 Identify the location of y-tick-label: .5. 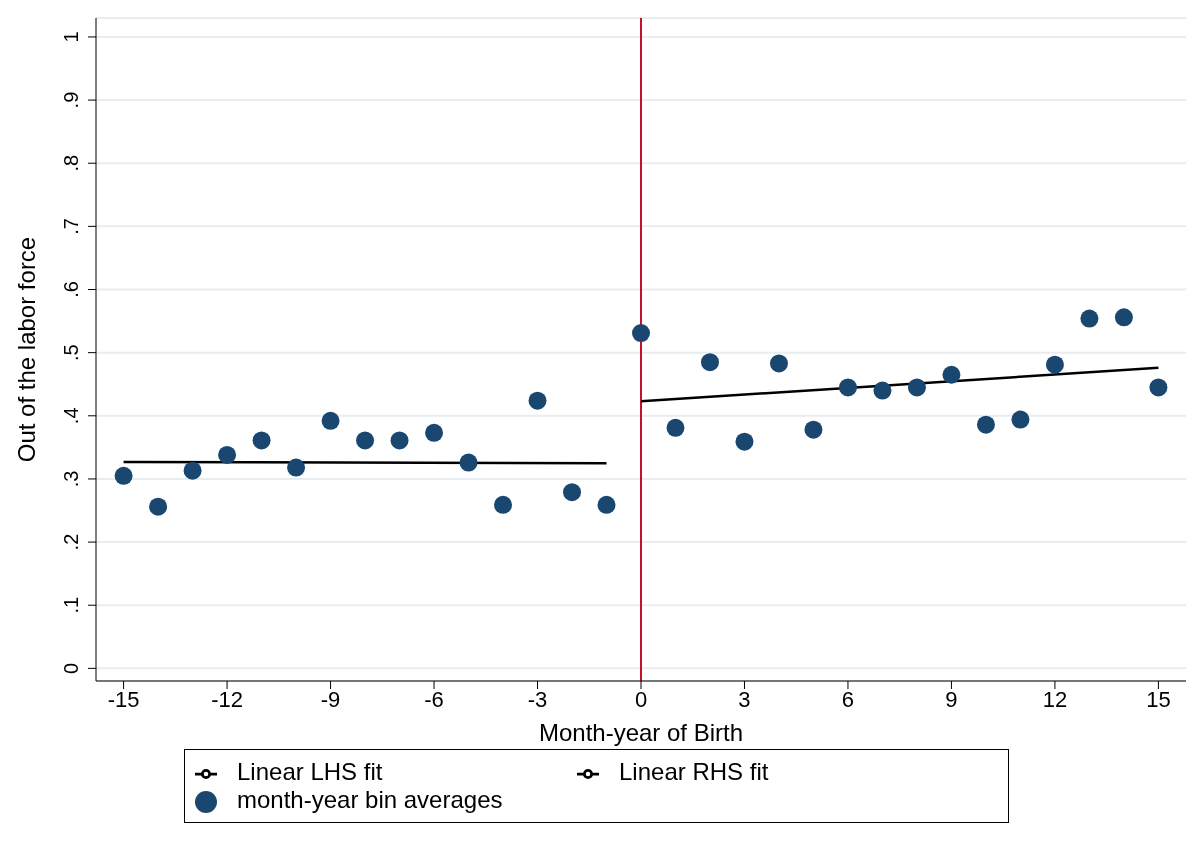
(71, 352).